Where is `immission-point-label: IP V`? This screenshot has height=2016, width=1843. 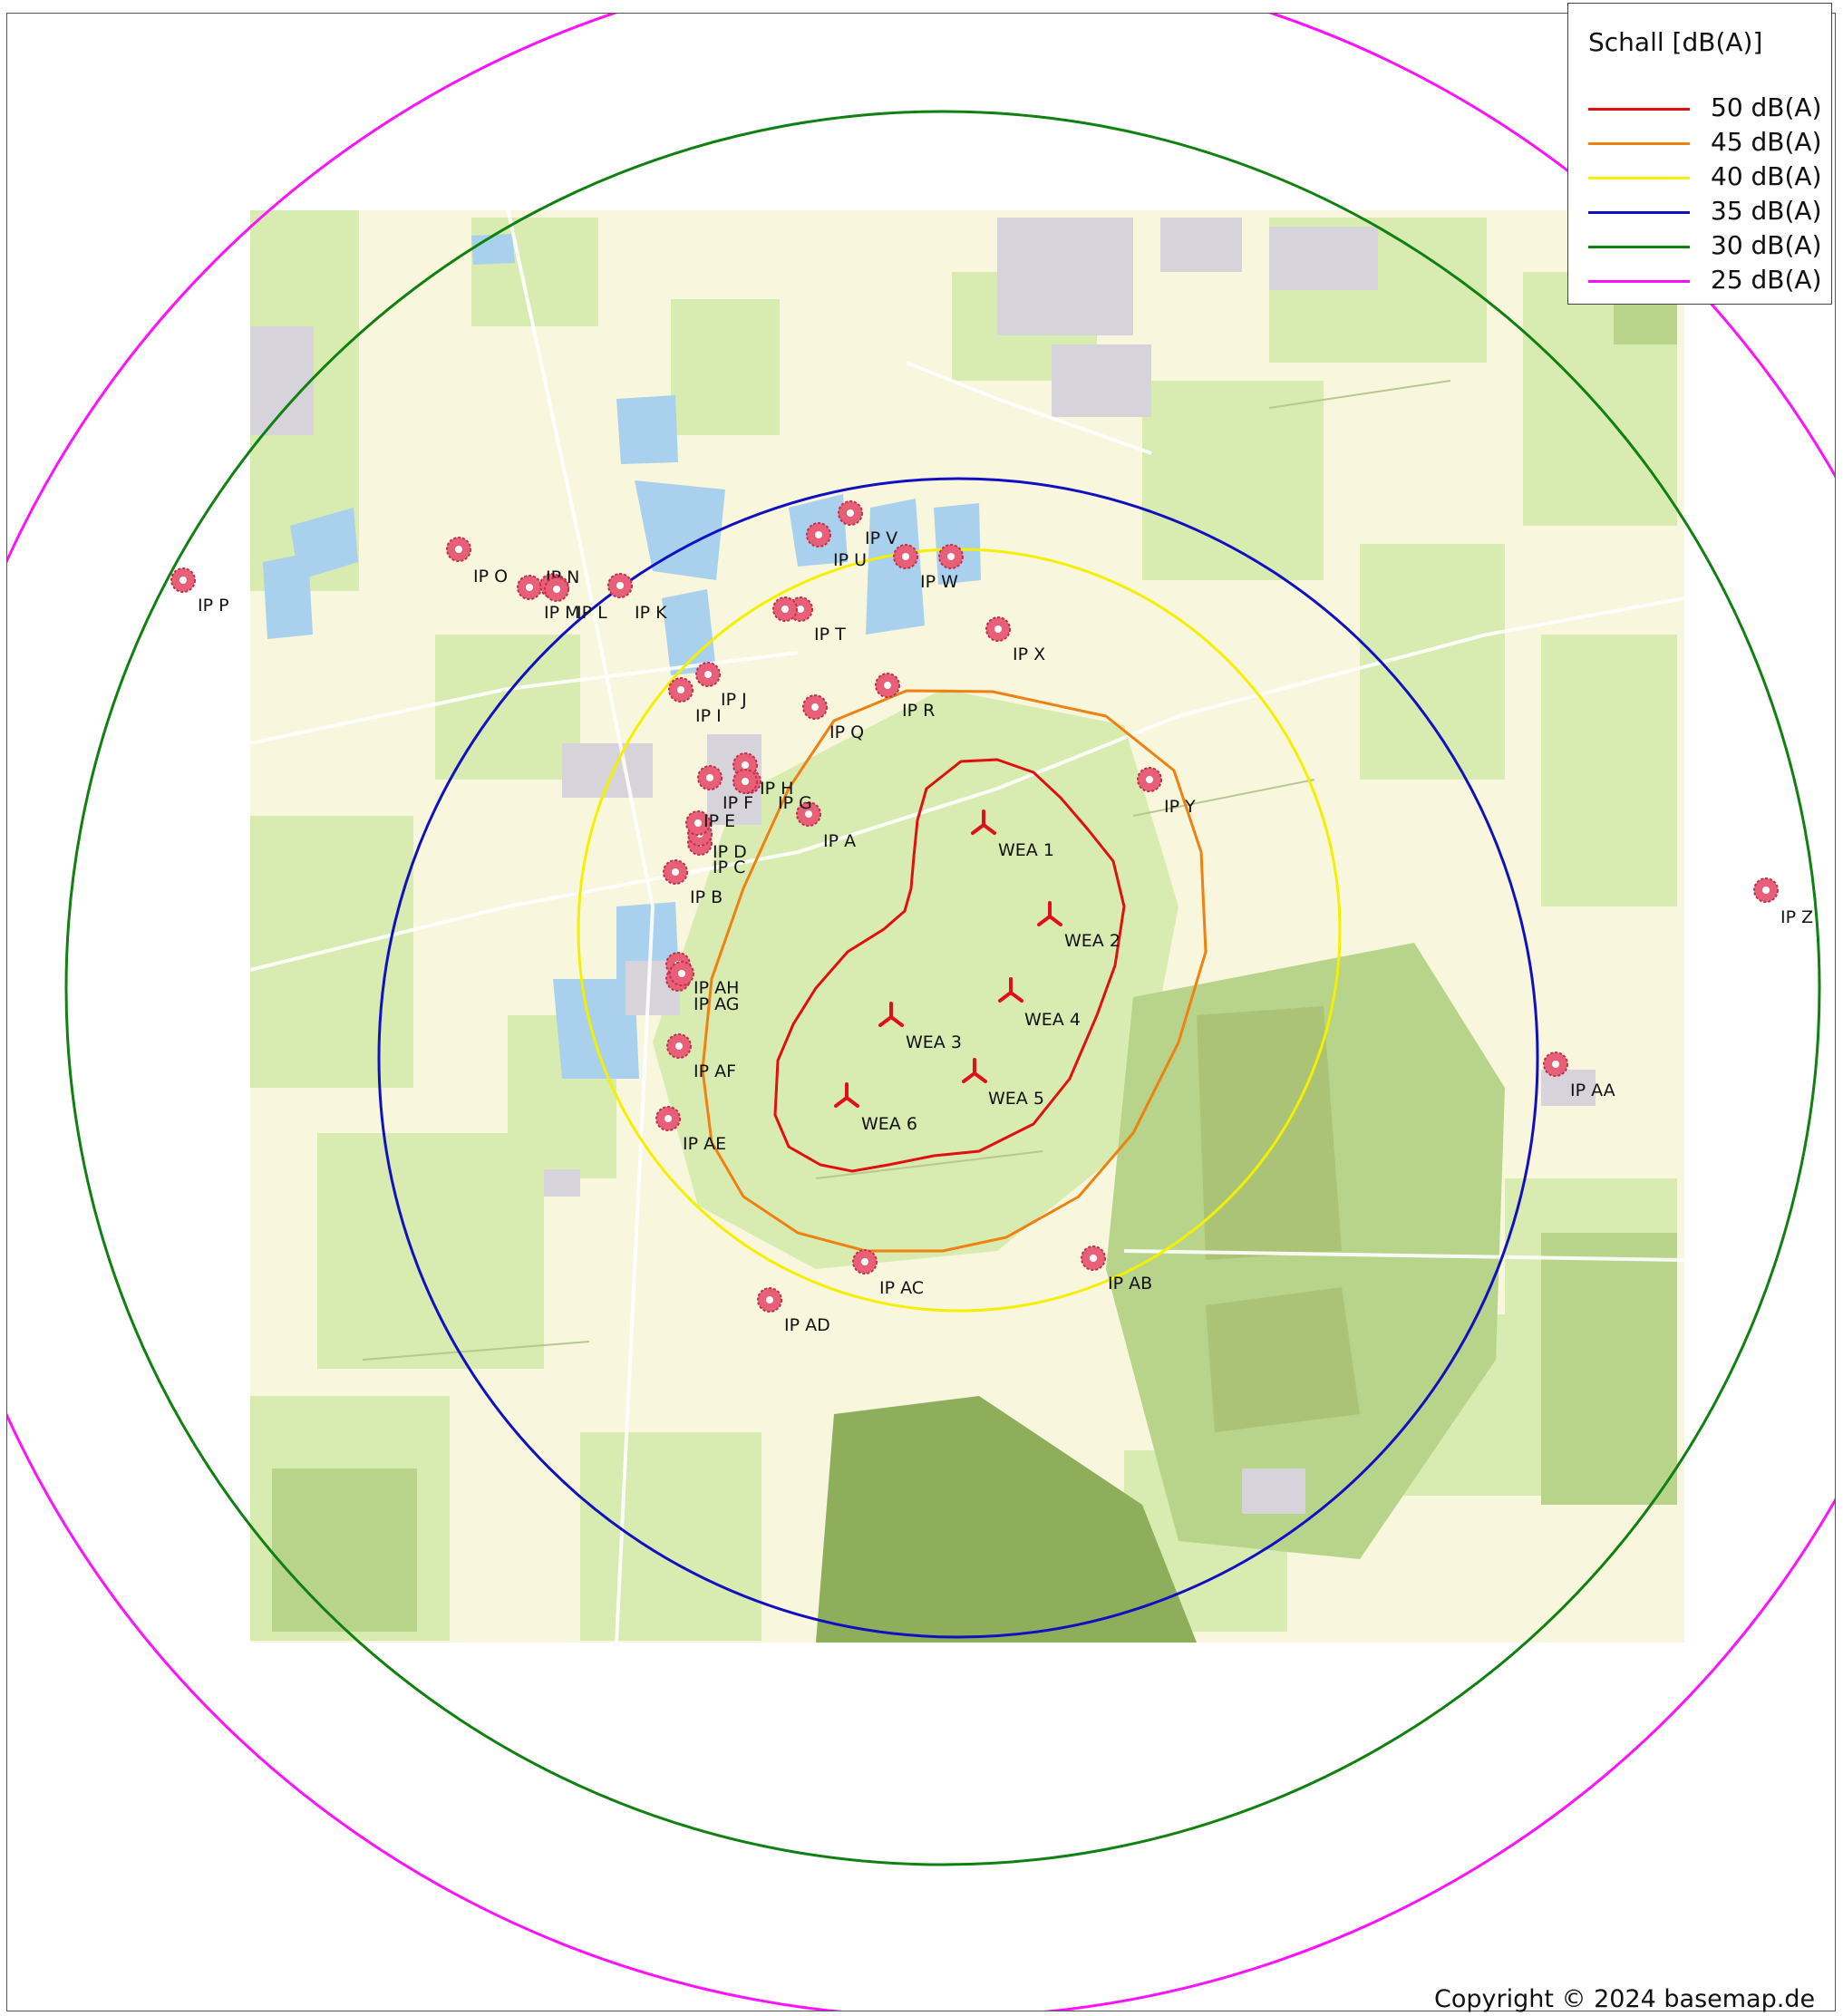
immission-point-label: IP V is located at coordinates (881, 538).